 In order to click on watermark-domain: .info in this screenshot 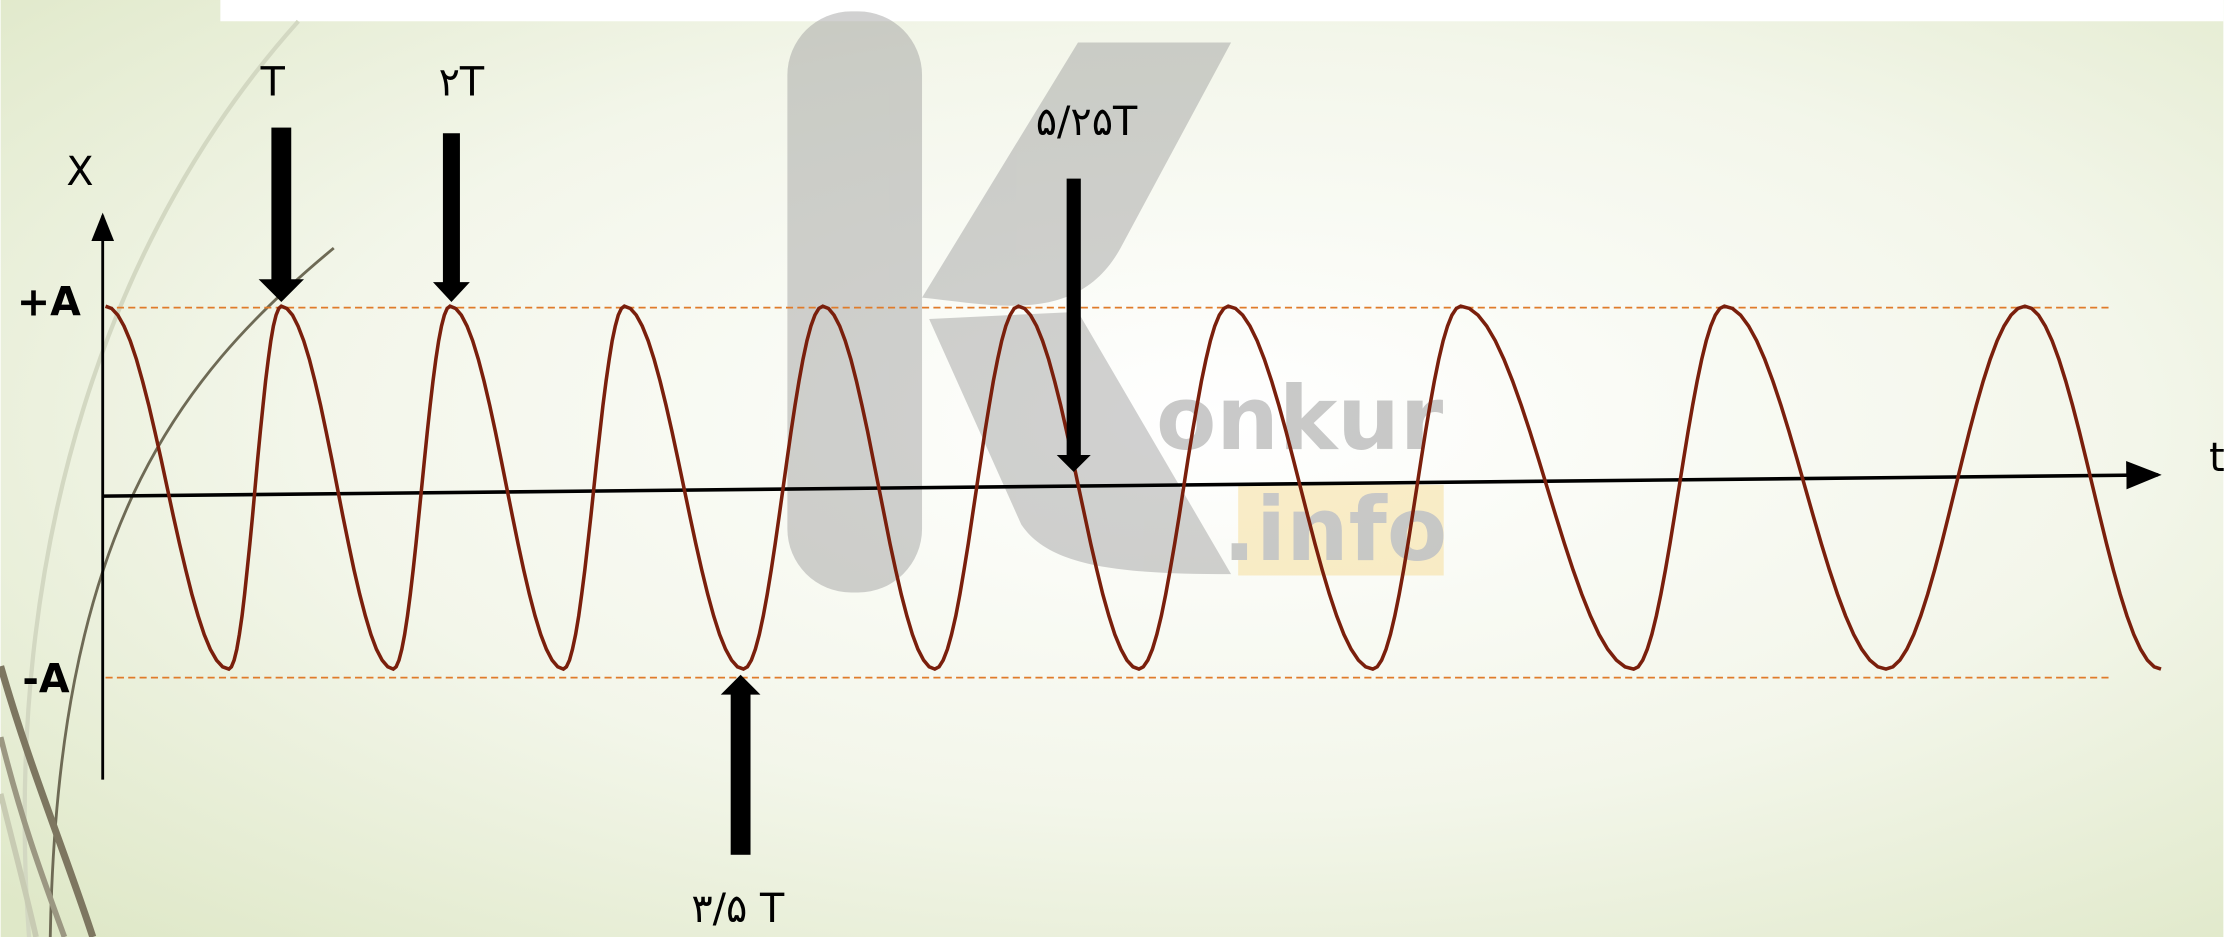, I will do `click(1335, 529)`.